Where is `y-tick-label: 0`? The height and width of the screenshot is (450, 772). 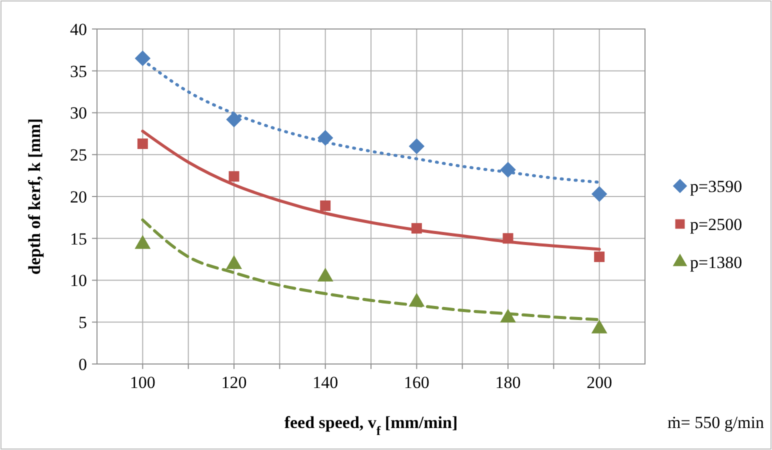
y-tick-label: 0 is located at coordinates (82, 364).